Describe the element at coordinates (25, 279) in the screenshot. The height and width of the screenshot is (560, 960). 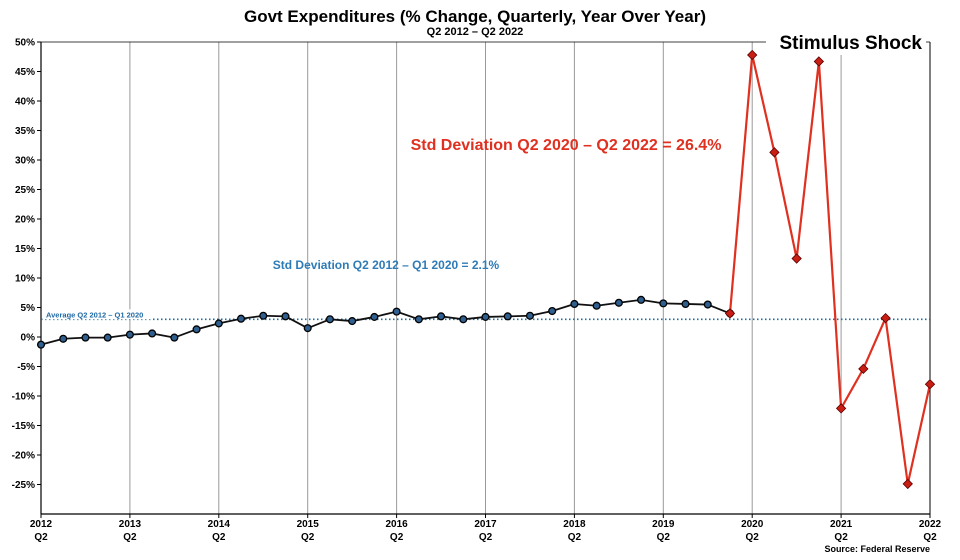
I see `y-tick-label: 10%` at that location.